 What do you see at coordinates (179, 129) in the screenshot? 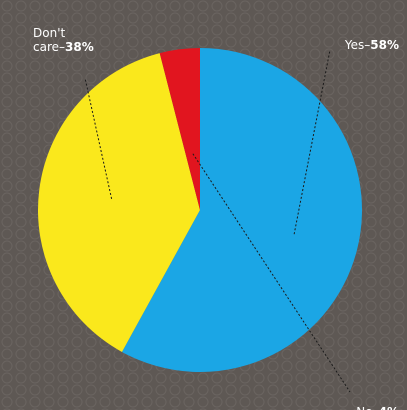
I see `pie-slice-no` at bounding box center [179, 129].